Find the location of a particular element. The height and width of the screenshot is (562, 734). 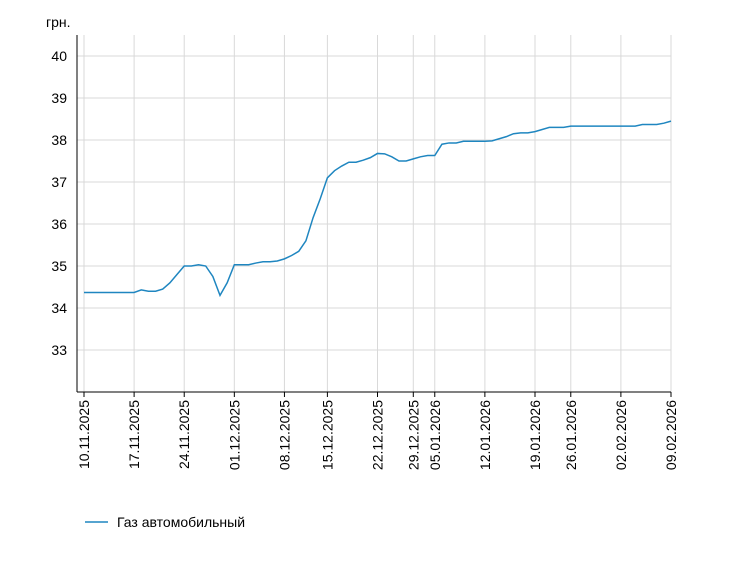

legend-label: Газ автомобильный is located at coordinates (181, 522).